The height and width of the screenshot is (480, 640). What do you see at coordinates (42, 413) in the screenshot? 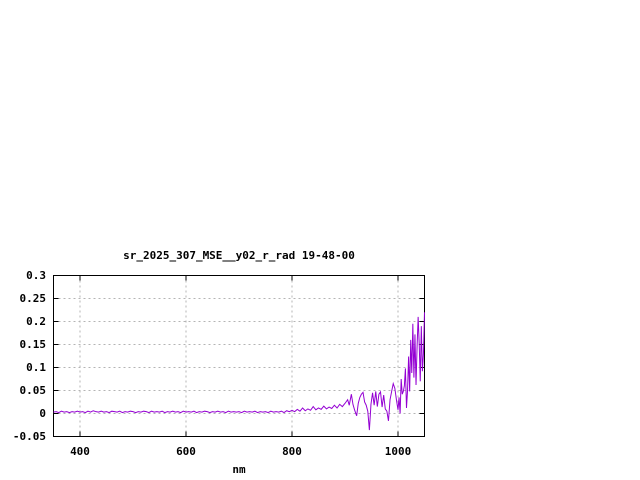
I see `y-tick-label: 0` at bounding box center [42, 413].